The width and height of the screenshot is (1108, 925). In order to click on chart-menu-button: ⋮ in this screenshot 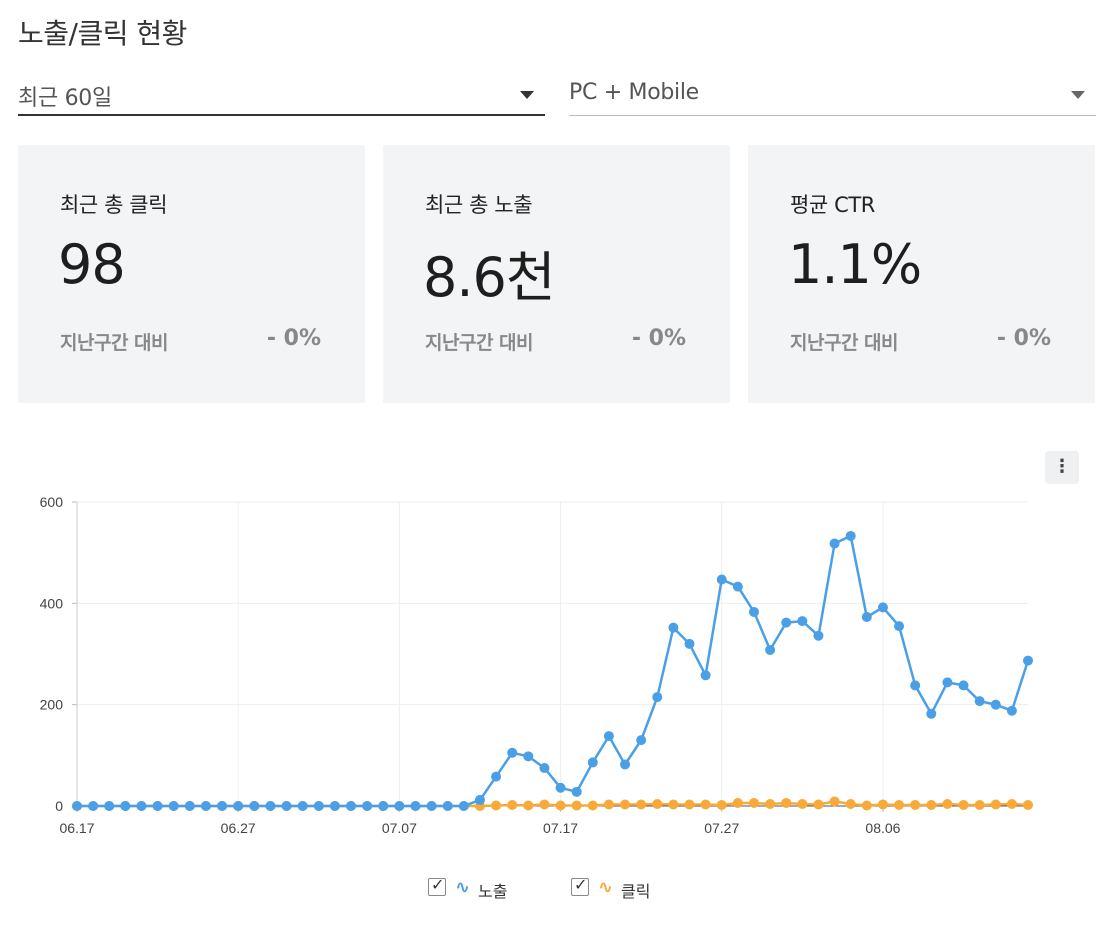, I will do `click(1062, 467)`.